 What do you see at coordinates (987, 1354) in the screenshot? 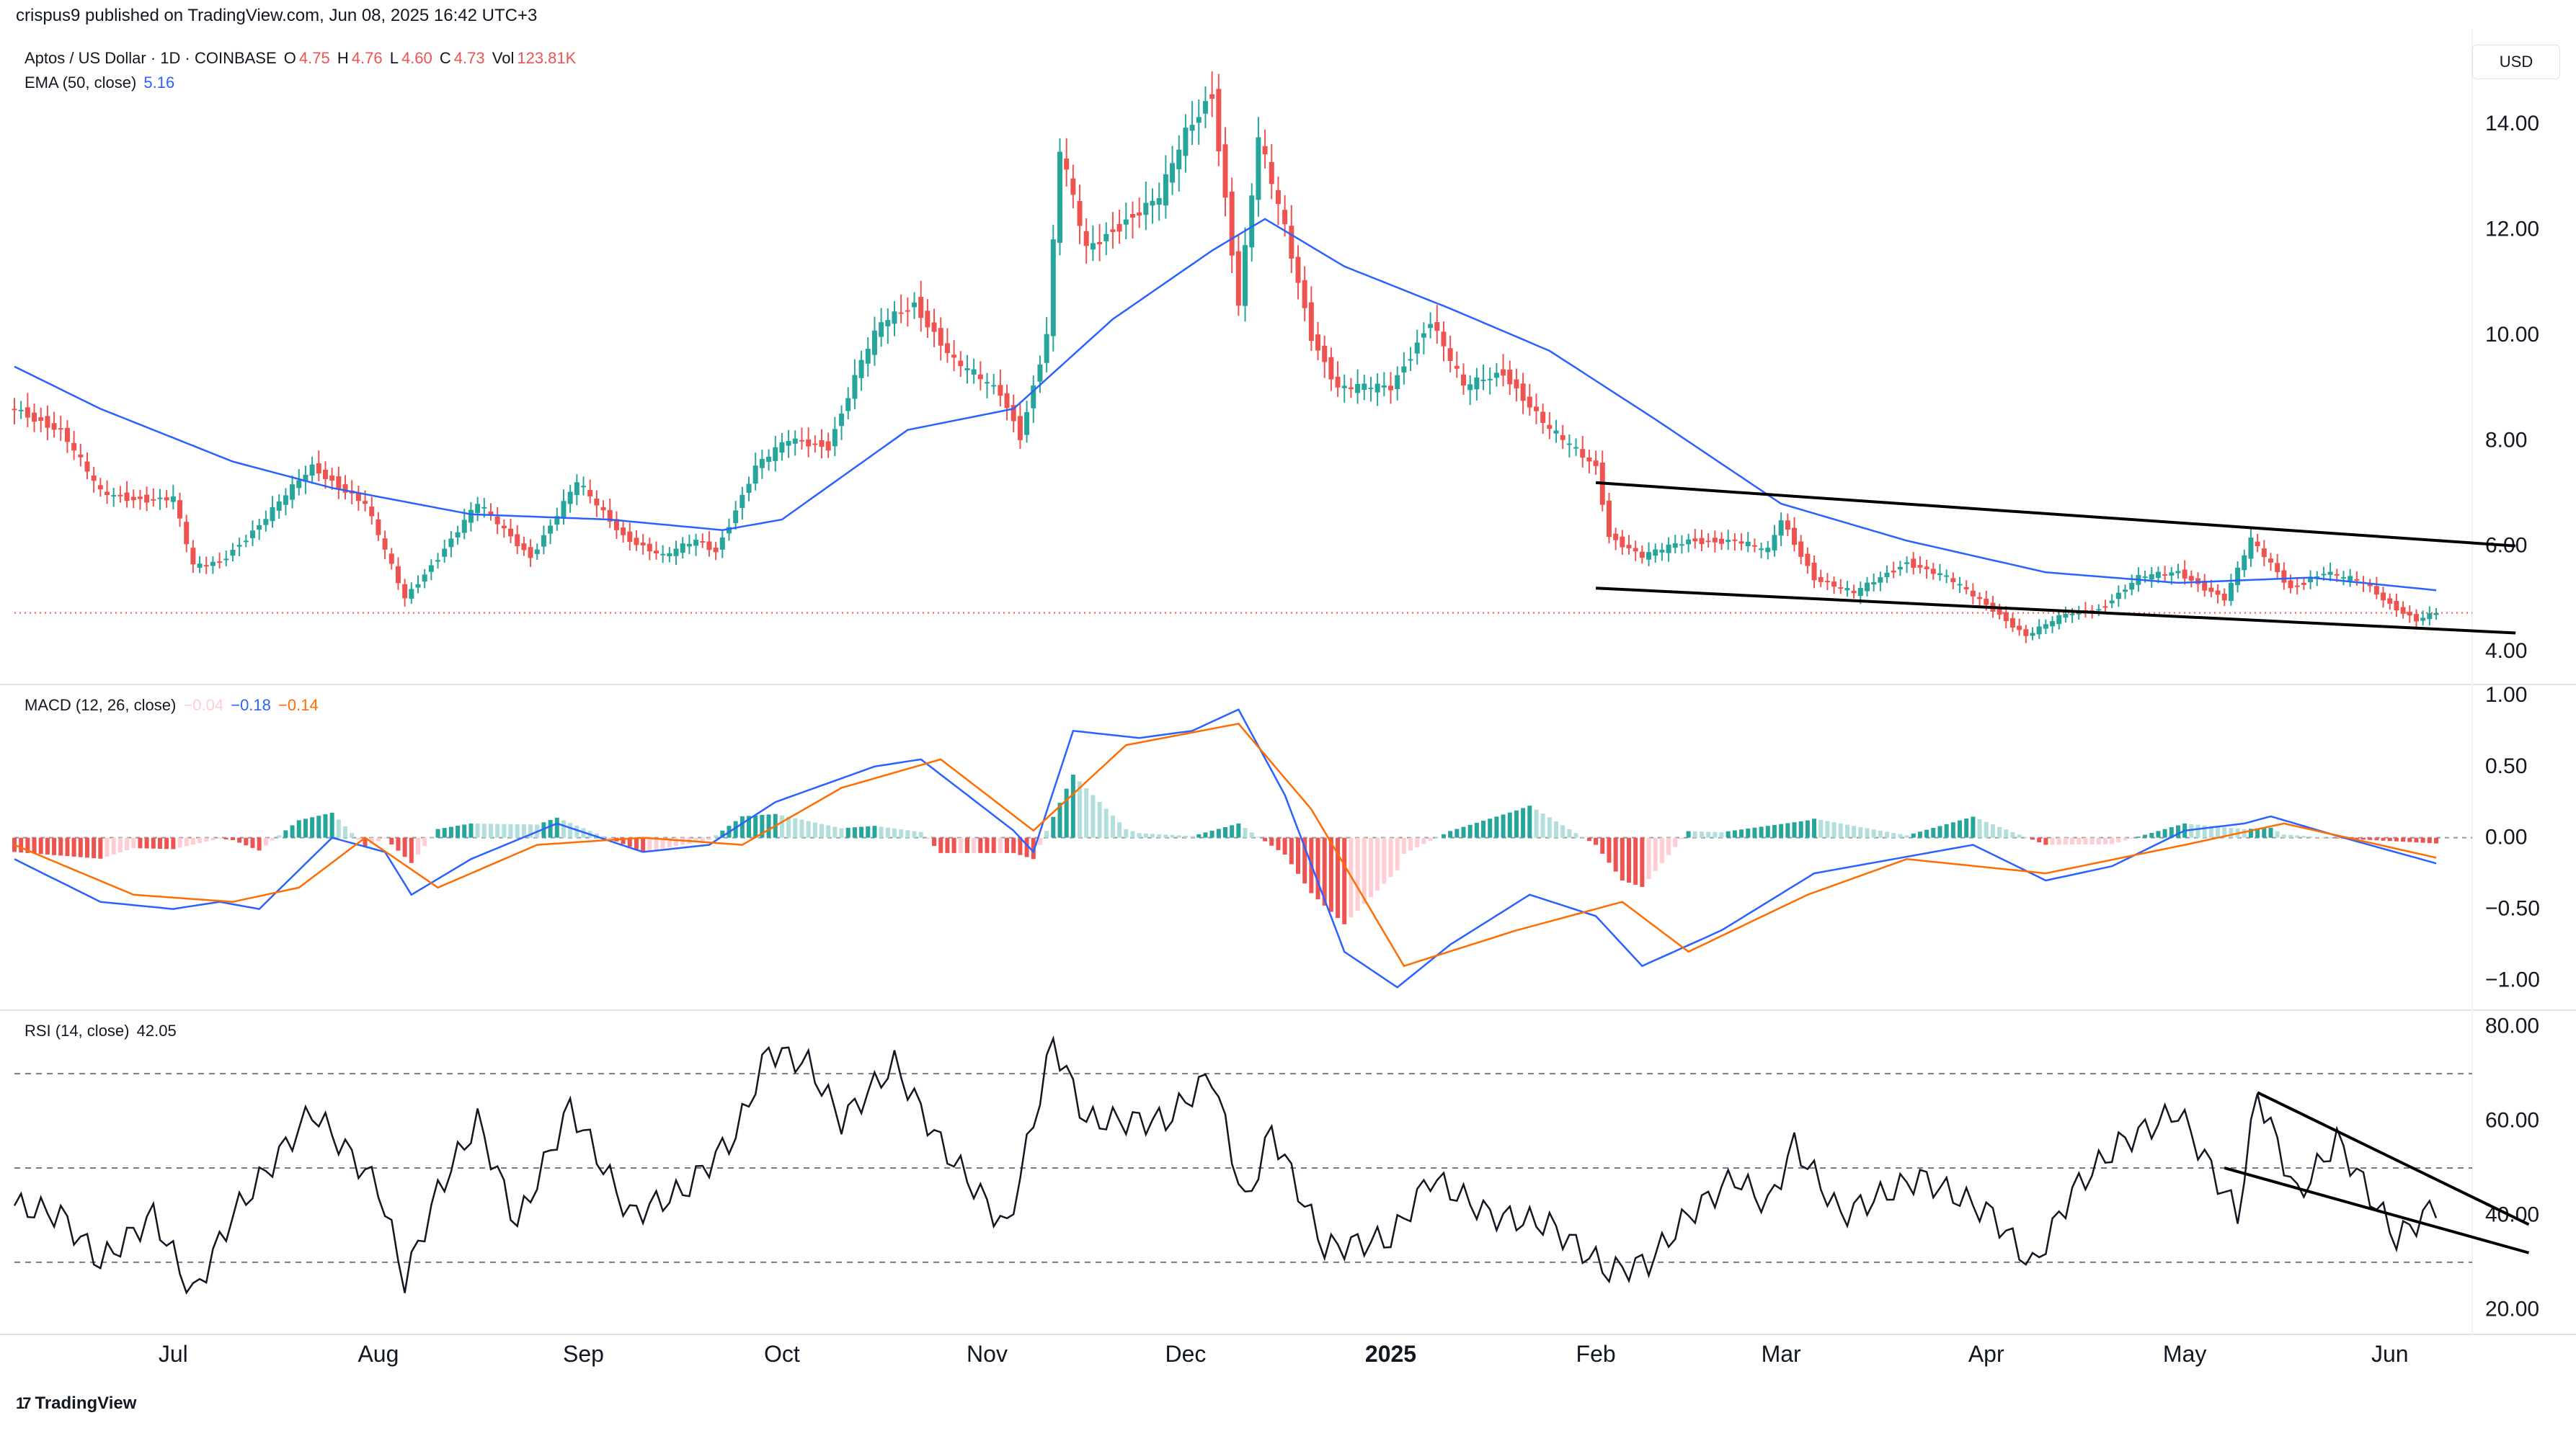
I see `time-axis-label: Nov` at bounding box center [987, 1354].